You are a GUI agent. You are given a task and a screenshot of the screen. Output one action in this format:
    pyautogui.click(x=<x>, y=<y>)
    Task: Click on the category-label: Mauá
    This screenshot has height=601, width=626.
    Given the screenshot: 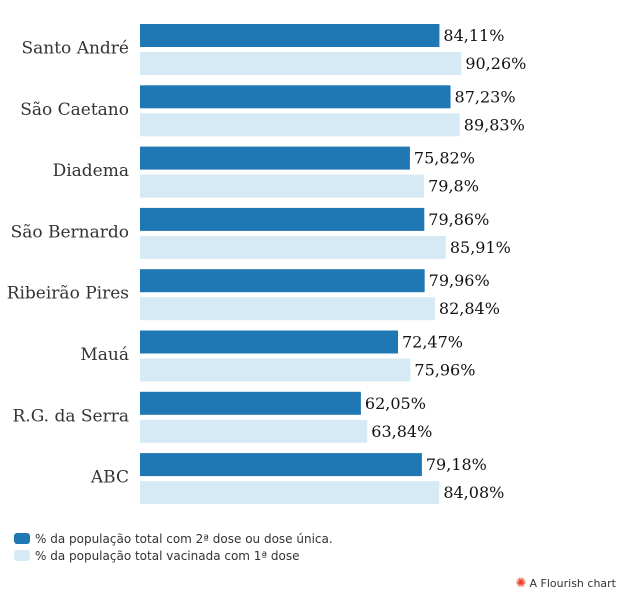 What is the action you would take?
    pyautogui.click(x=104, y=355)
    